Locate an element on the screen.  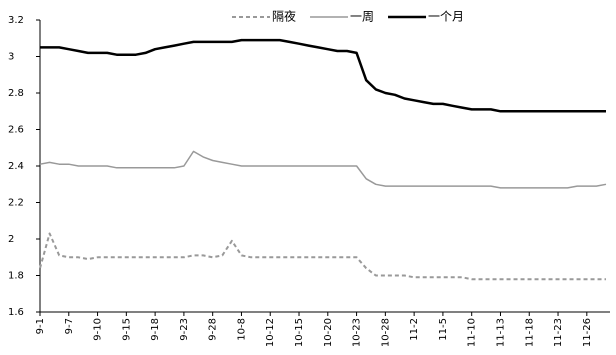
x-tick-label: 9-7 is located at coordinates (69, 326).